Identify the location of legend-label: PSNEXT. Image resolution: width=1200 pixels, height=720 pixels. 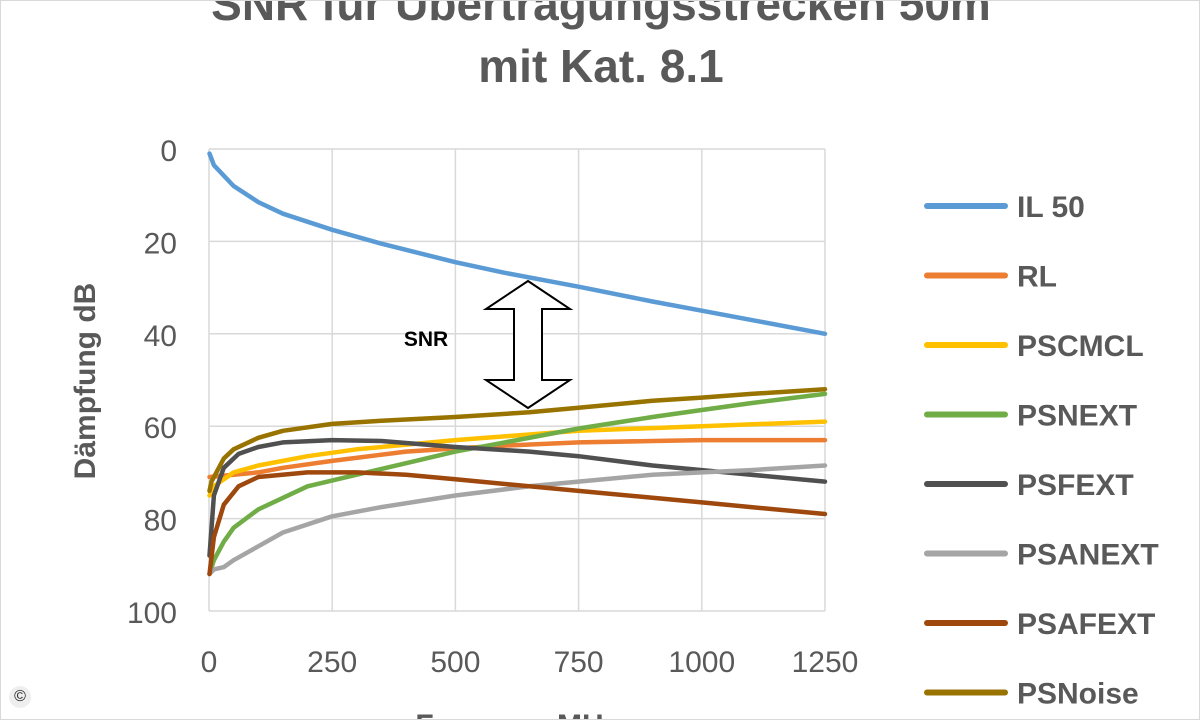
(1077, 416).